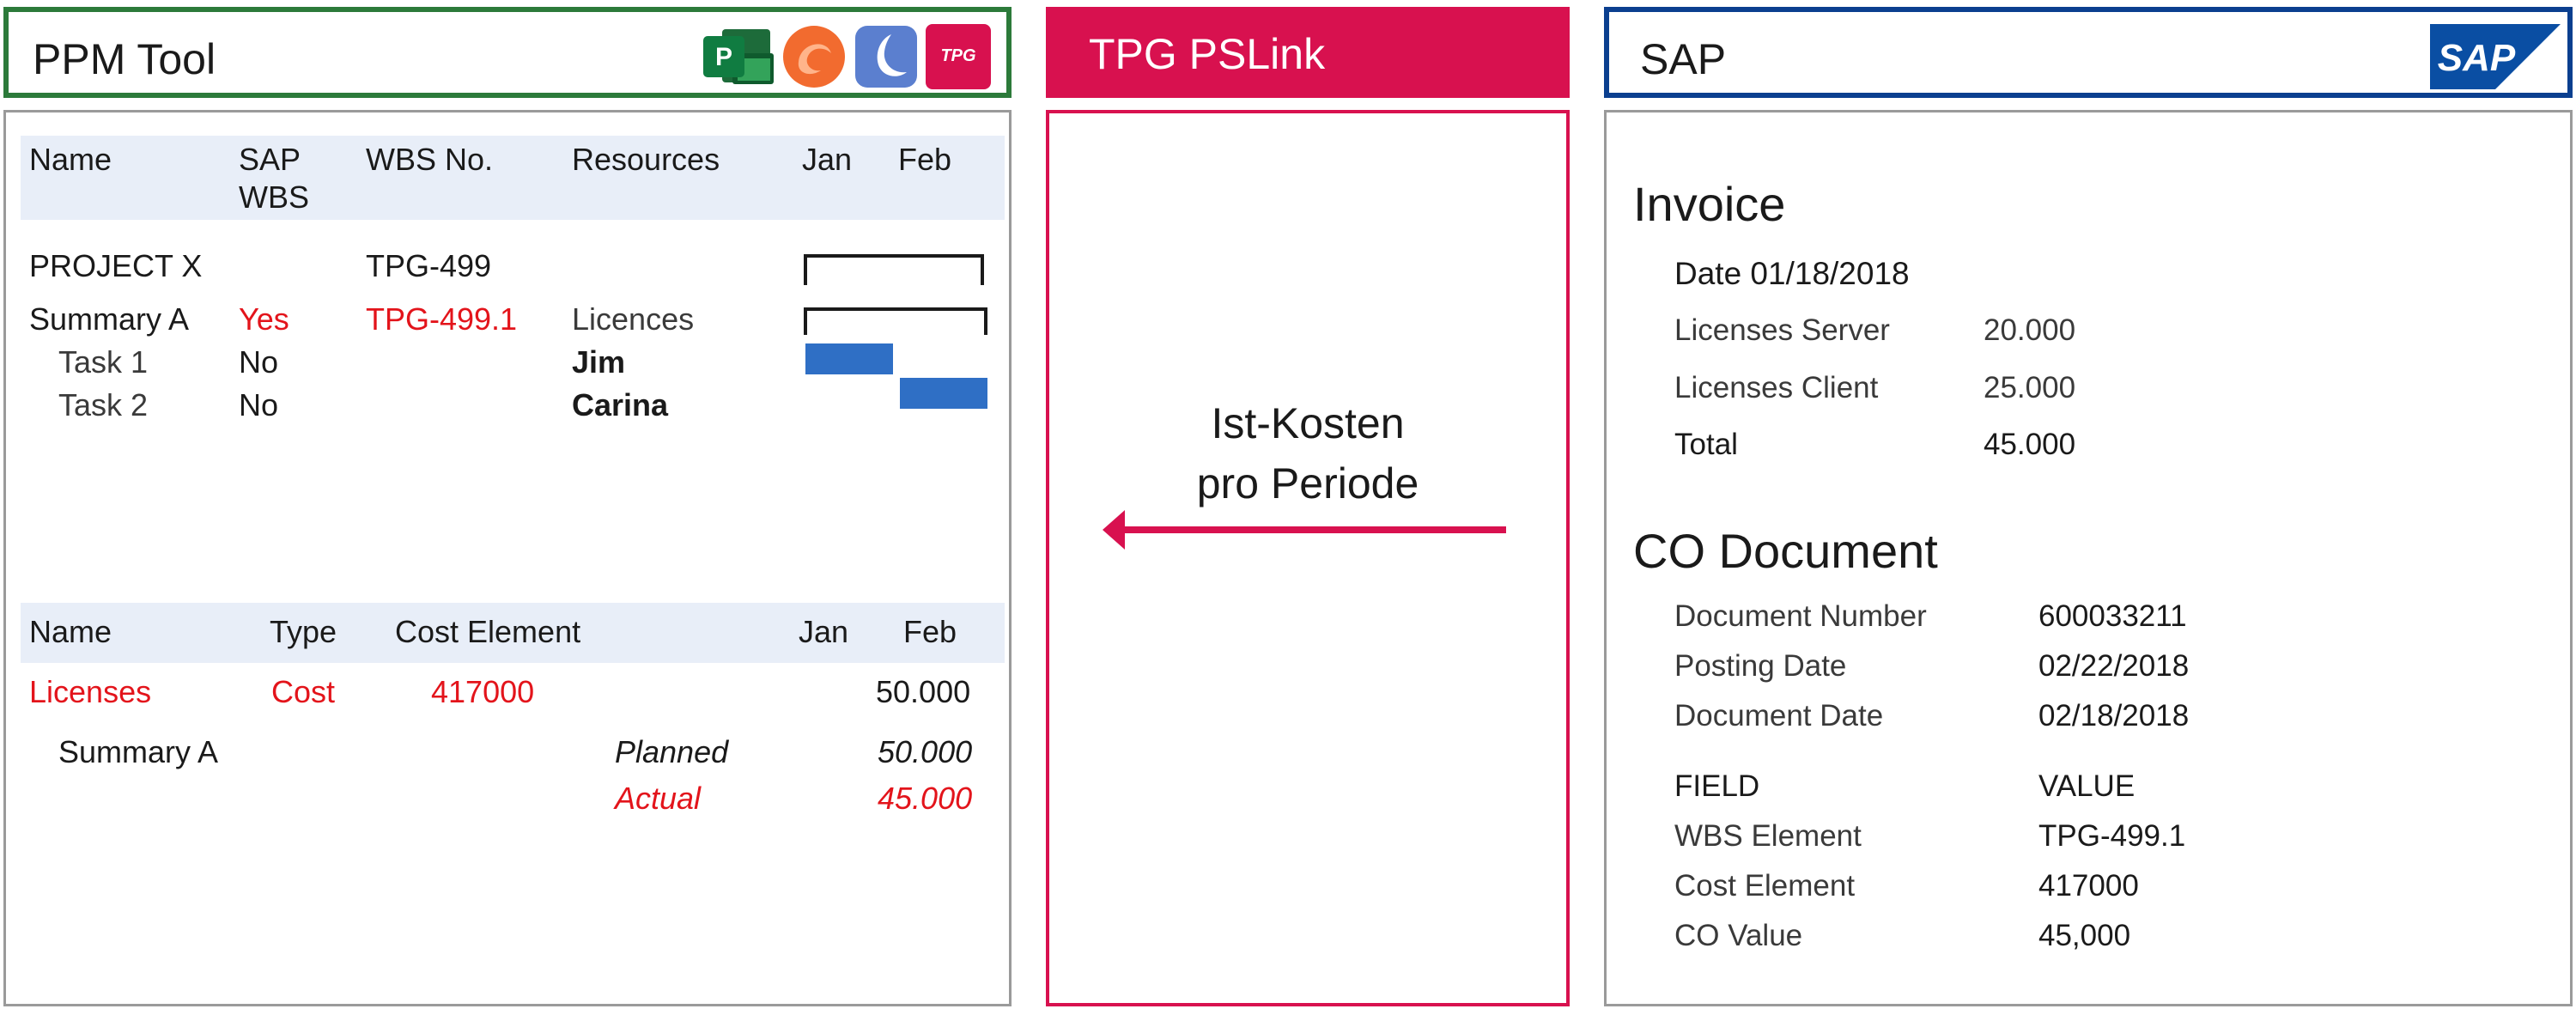 Image resolution: width=2576 pixels, height=1015 pixels. What do you see at coordinates (303, 691) in the screenshot?
I see `cost-row-type: Cost` at bounding box center [303, 691].